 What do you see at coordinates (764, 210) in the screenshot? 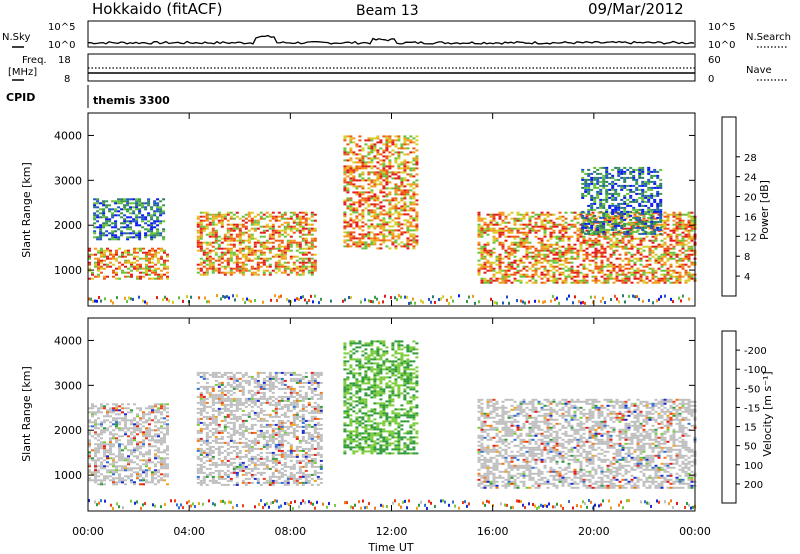
I see `power-colorbar-label: Power [dB]` at bounding box center [764, 210].